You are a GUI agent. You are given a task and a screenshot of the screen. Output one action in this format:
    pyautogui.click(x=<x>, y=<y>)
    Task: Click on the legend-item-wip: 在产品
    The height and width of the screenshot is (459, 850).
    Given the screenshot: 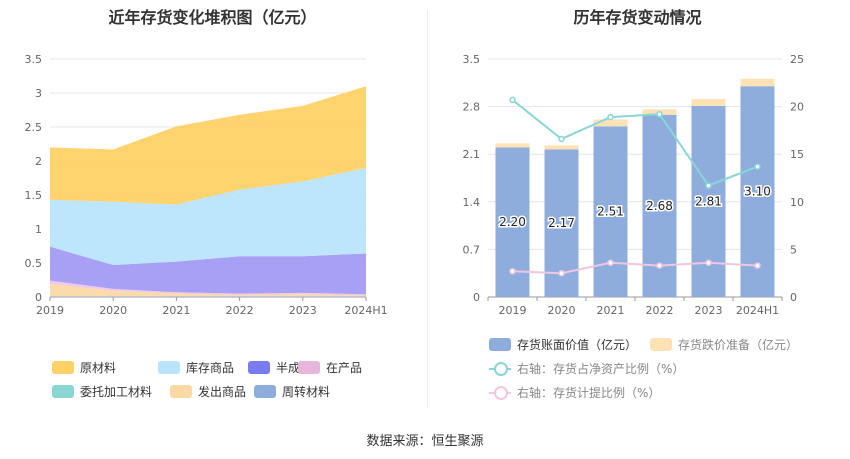 What is the action you would take?
    pyautogui.click(x=330, y=367)
    